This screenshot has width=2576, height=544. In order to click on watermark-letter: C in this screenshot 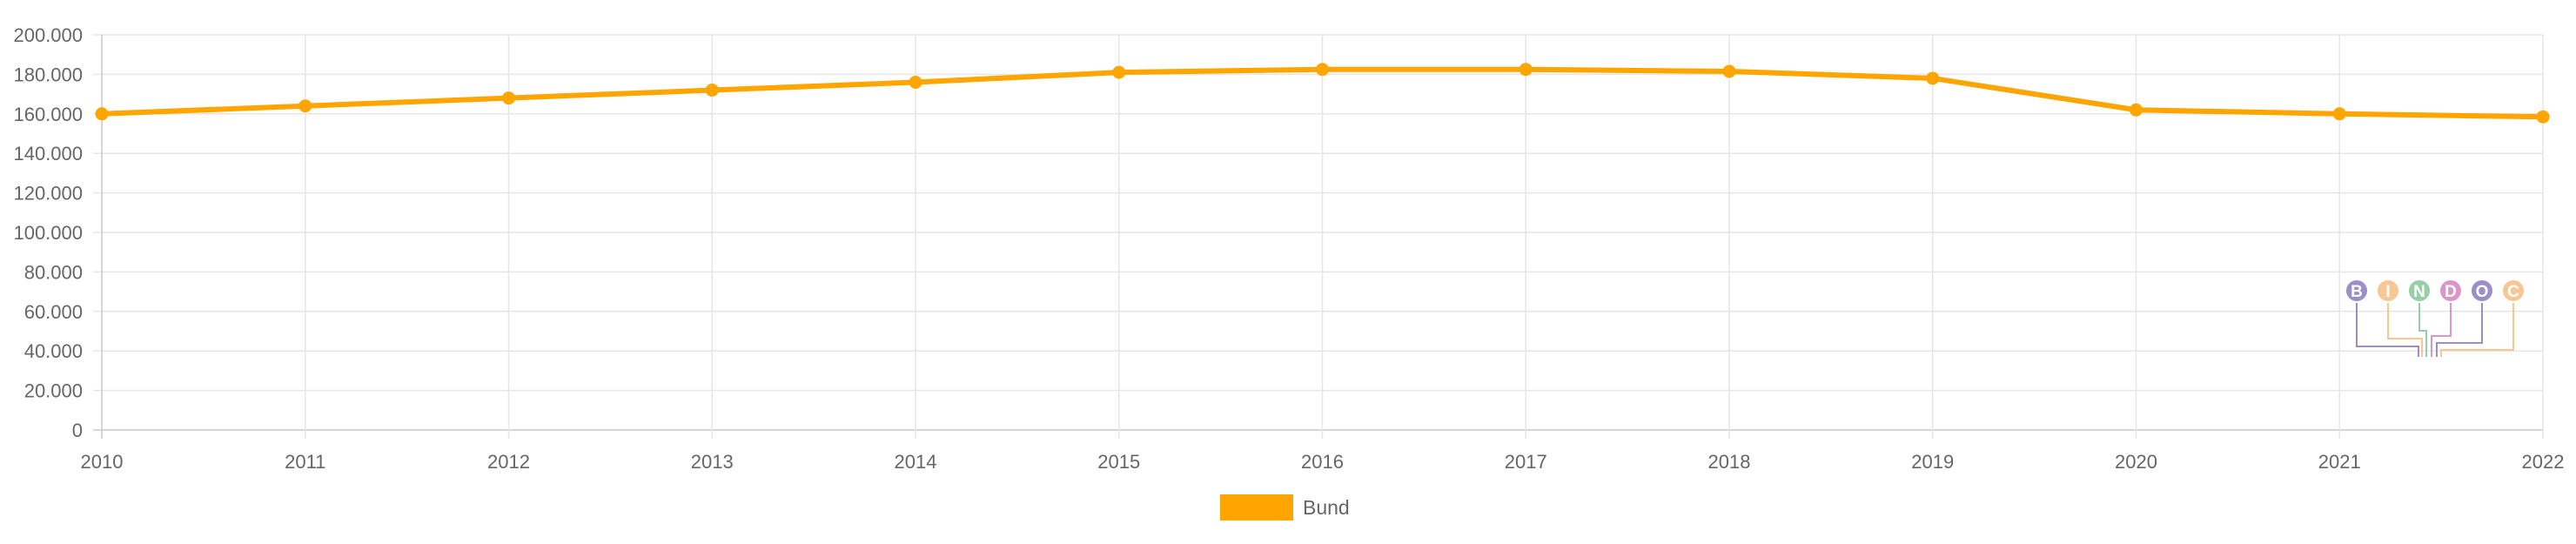, I will do `click(2513, 292)`.